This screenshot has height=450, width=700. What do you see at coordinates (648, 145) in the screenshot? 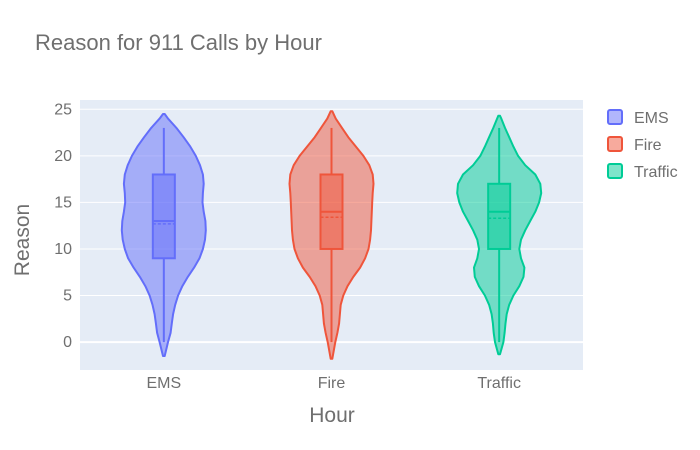
I see `legend-label-fire: Fire` at bounding box center [648, 145].